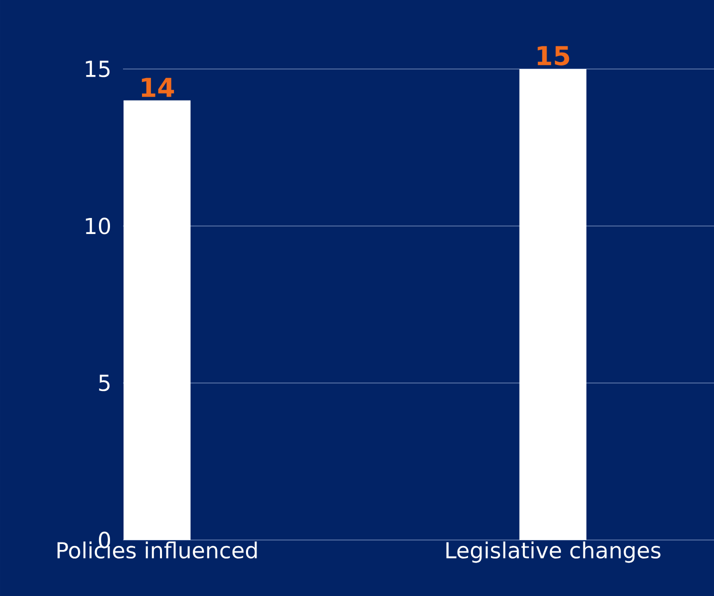  What do you see at coordinates (104, 383) in the screenshot?
I see `y-tick-label: 5` at bounding box center [104, 383].